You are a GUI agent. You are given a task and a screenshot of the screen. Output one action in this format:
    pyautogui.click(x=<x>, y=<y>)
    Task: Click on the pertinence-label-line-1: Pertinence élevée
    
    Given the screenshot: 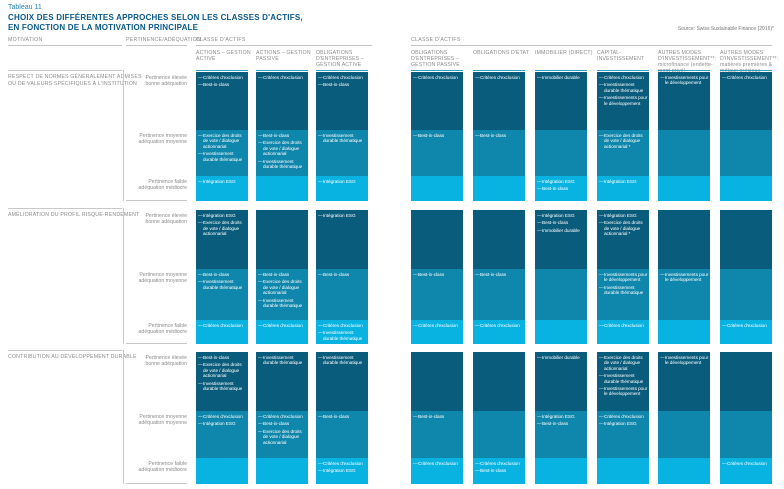 What is the action you would take?
    pyautogui.click(x=166, y=78)
    